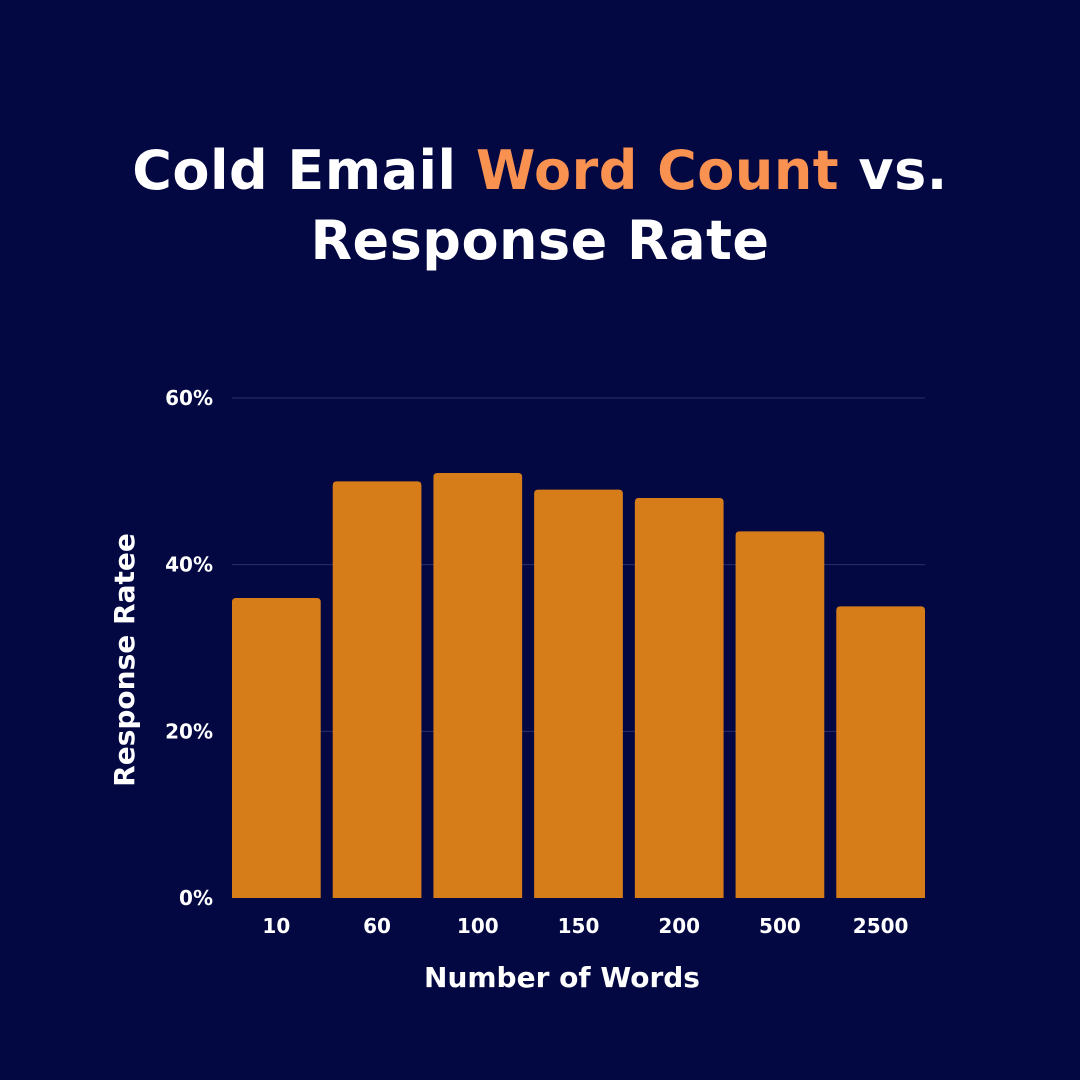  What do you see at coordinates (780, 926) in the screenshot?
I see `x-tick-label: 500` at bounding box center [780, 926].